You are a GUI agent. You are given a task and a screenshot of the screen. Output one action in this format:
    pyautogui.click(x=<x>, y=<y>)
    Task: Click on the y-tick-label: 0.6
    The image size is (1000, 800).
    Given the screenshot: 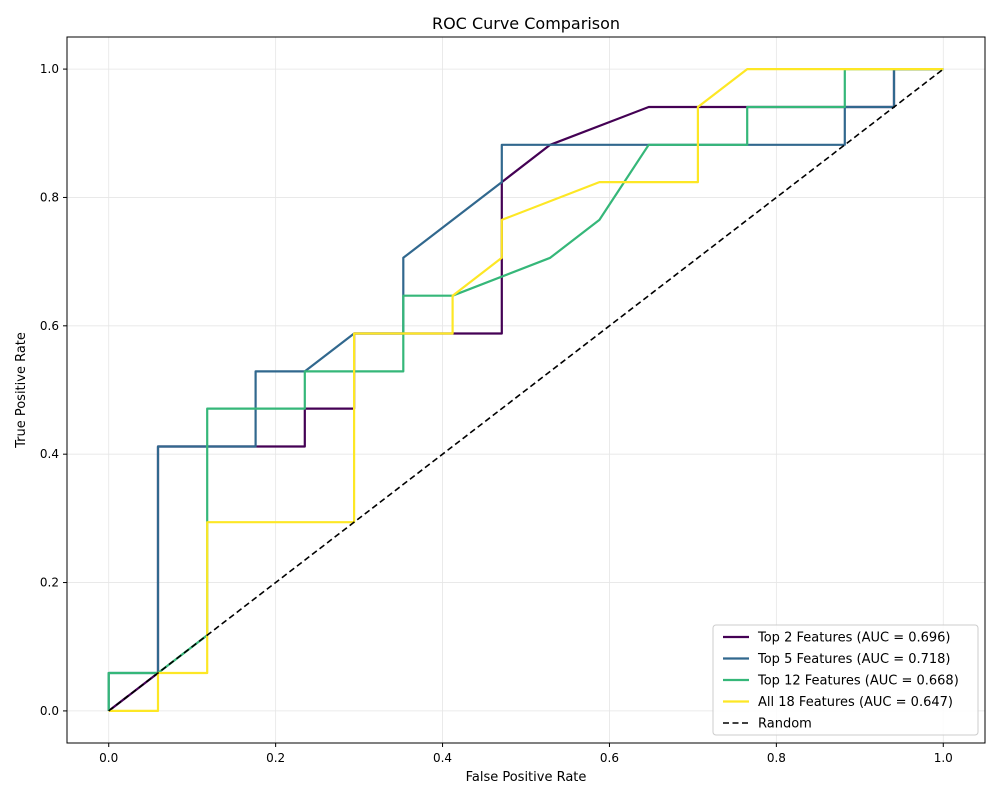 What is the action you would take?
    pyautogui.click(x=49, y=326)
    